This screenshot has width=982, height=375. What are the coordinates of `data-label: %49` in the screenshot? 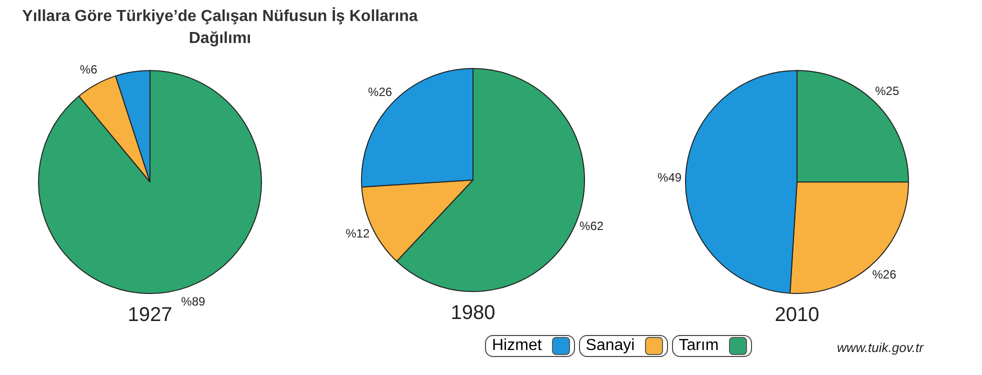 It's located at (670, 177).